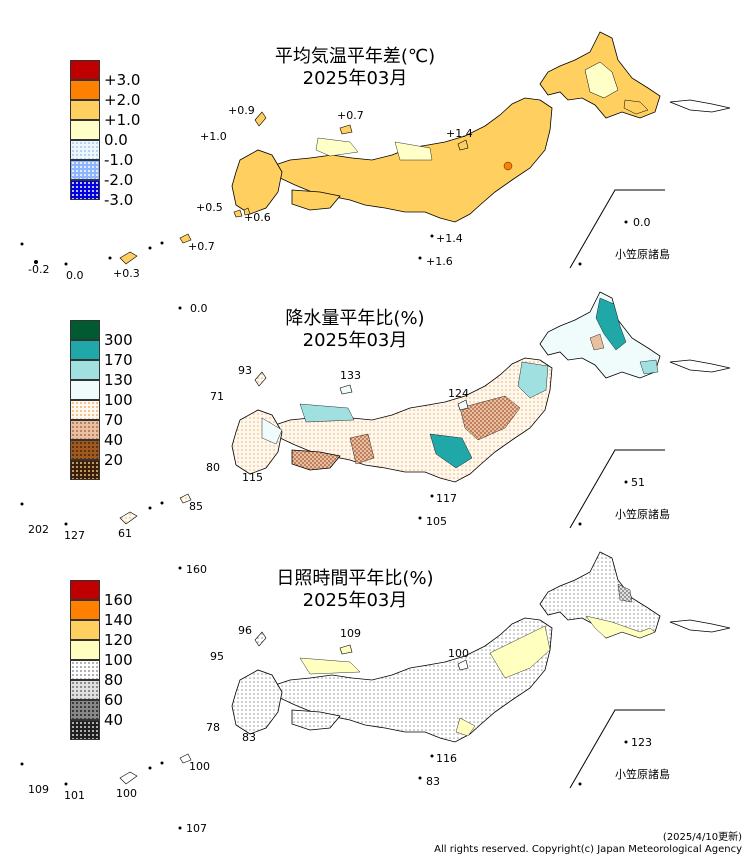 The height and width of the screenshot is (860, 750). What do you see at coordinates (446, 758) in the screenshot?
I see `value-hachijo: 116` at bounding box center [446, 758].